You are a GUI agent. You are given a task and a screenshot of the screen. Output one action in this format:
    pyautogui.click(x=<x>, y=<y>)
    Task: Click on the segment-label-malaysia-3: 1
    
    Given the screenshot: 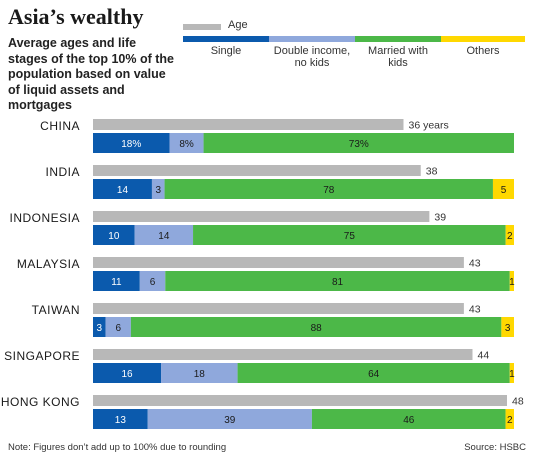 What is the action you would take?
    pyautogui.click(x=512, y=282)
    